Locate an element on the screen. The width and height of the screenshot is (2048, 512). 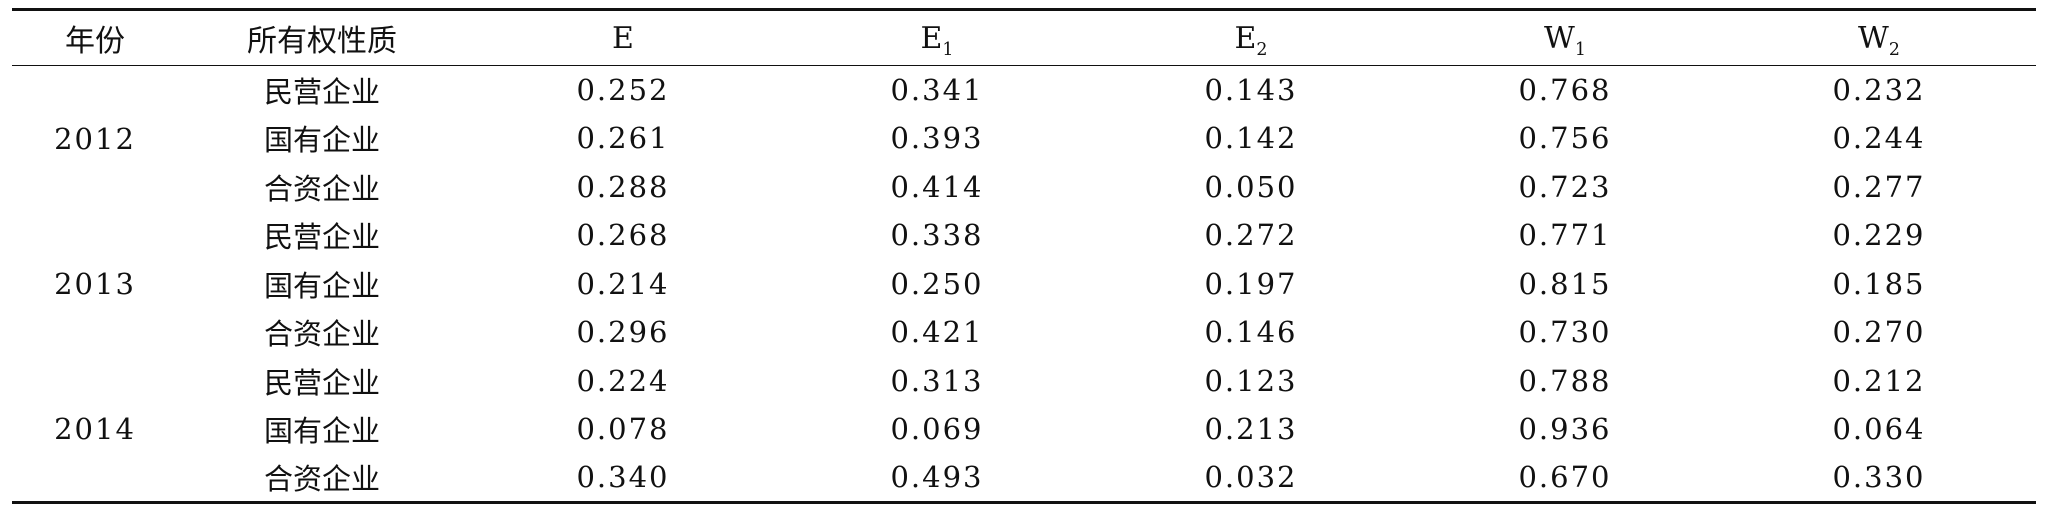
value-cell: 0.244 is located at coordinates (1879, 138).